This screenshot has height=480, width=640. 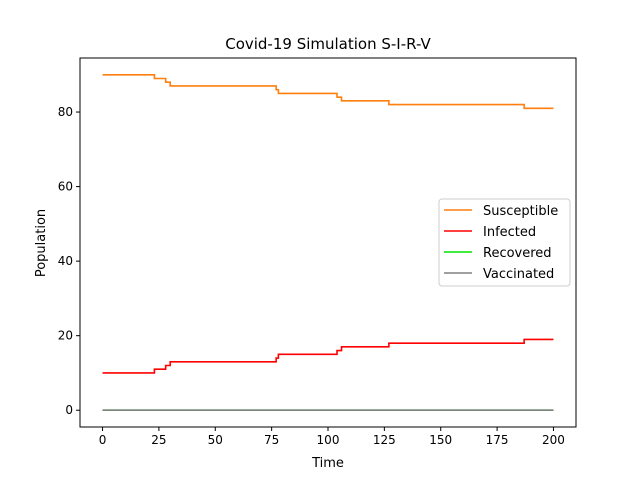 I want to click on x-tick-label: 200, so click(x=553, y=440).